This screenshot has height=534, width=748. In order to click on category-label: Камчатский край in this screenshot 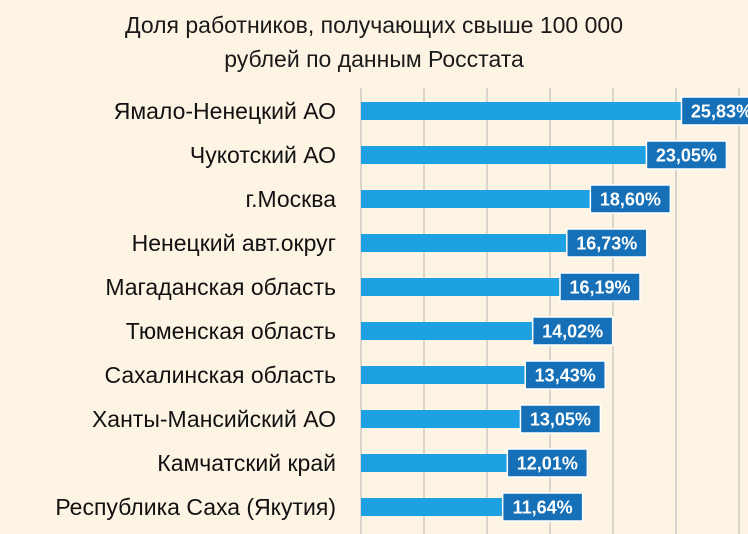, I will do `click(246, 463)`.